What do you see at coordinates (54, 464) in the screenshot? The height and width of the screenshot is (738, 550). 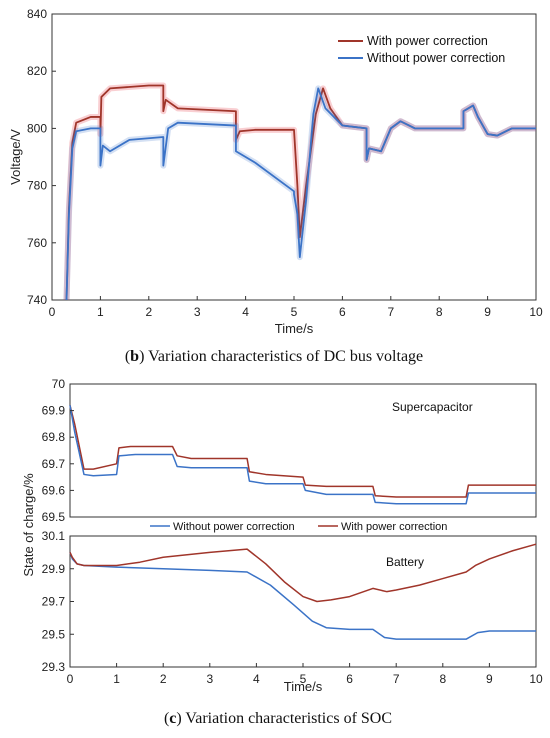 I see `y-tick-label: 69.7` at bounding box center [54, 464].